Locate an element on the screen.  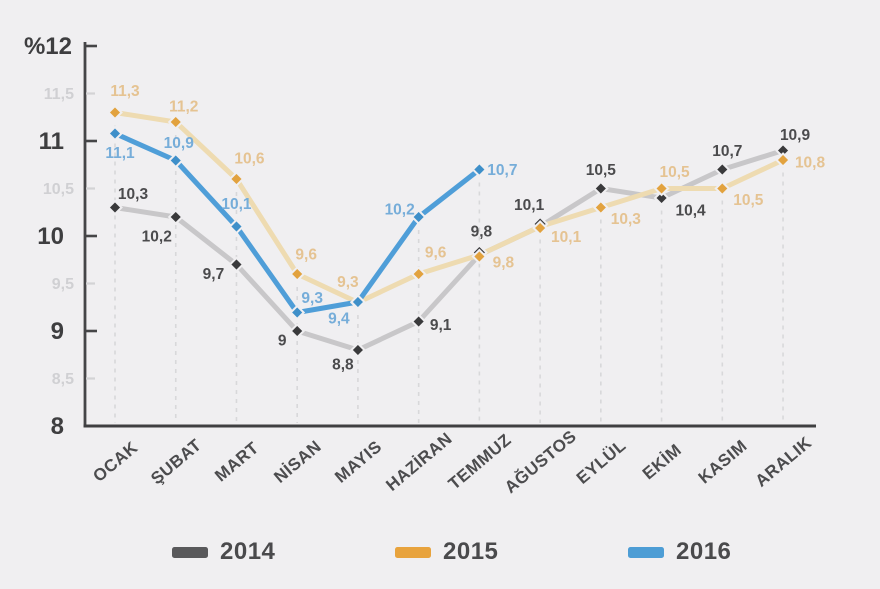
data-label-2016-ni̇san: 9,3 is located at coordinates (312, 298).